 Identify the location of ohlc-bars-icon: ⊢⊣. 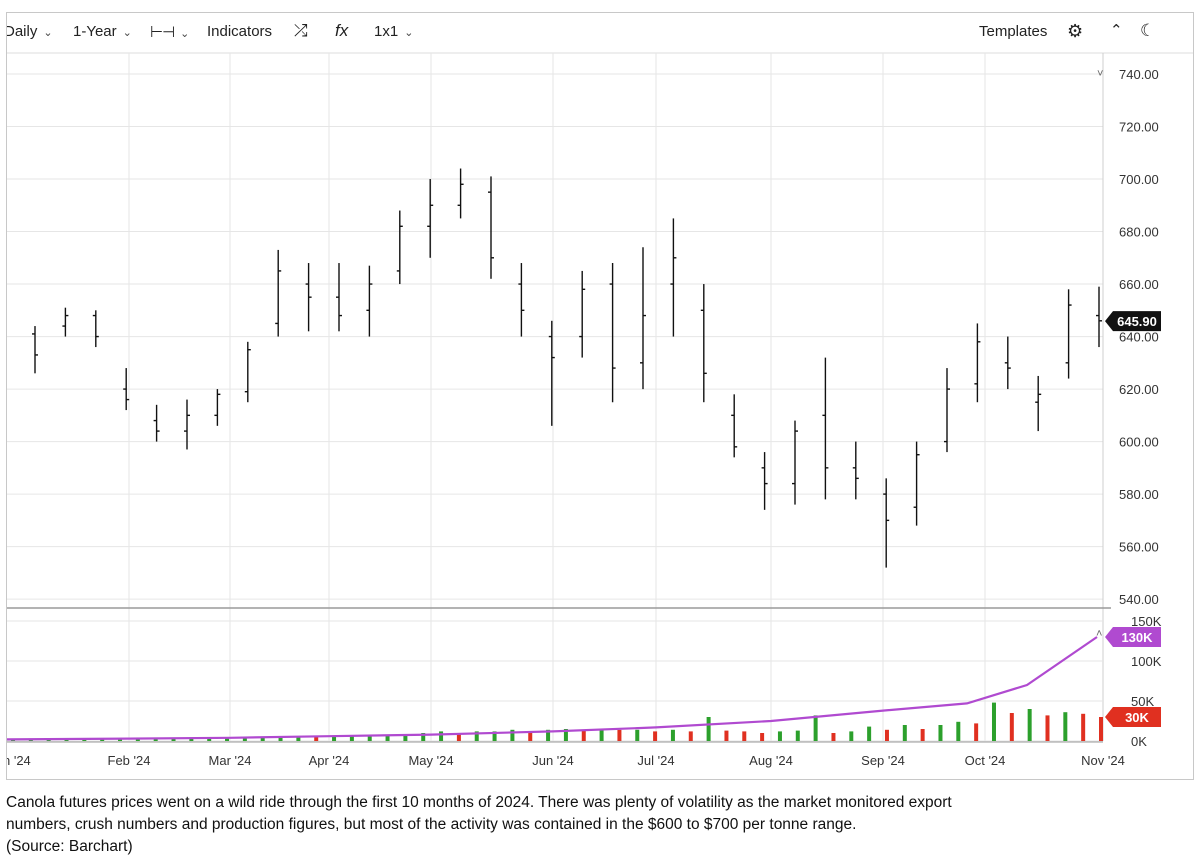
(162, 32).